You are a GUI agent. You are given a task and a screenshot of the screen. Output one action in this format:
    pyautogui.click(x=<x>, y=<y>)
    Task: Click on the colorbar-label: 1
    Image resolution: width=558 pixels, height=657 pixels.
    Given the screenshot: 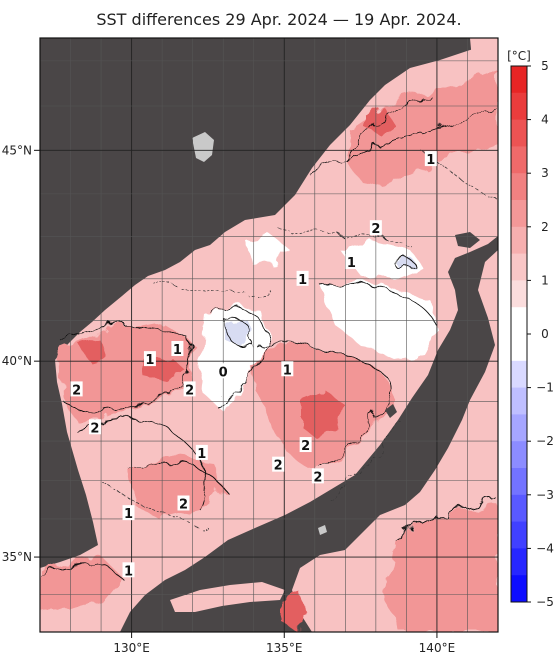 What is the action you would take?
    pyautogui.click(x=545, y=280)
    